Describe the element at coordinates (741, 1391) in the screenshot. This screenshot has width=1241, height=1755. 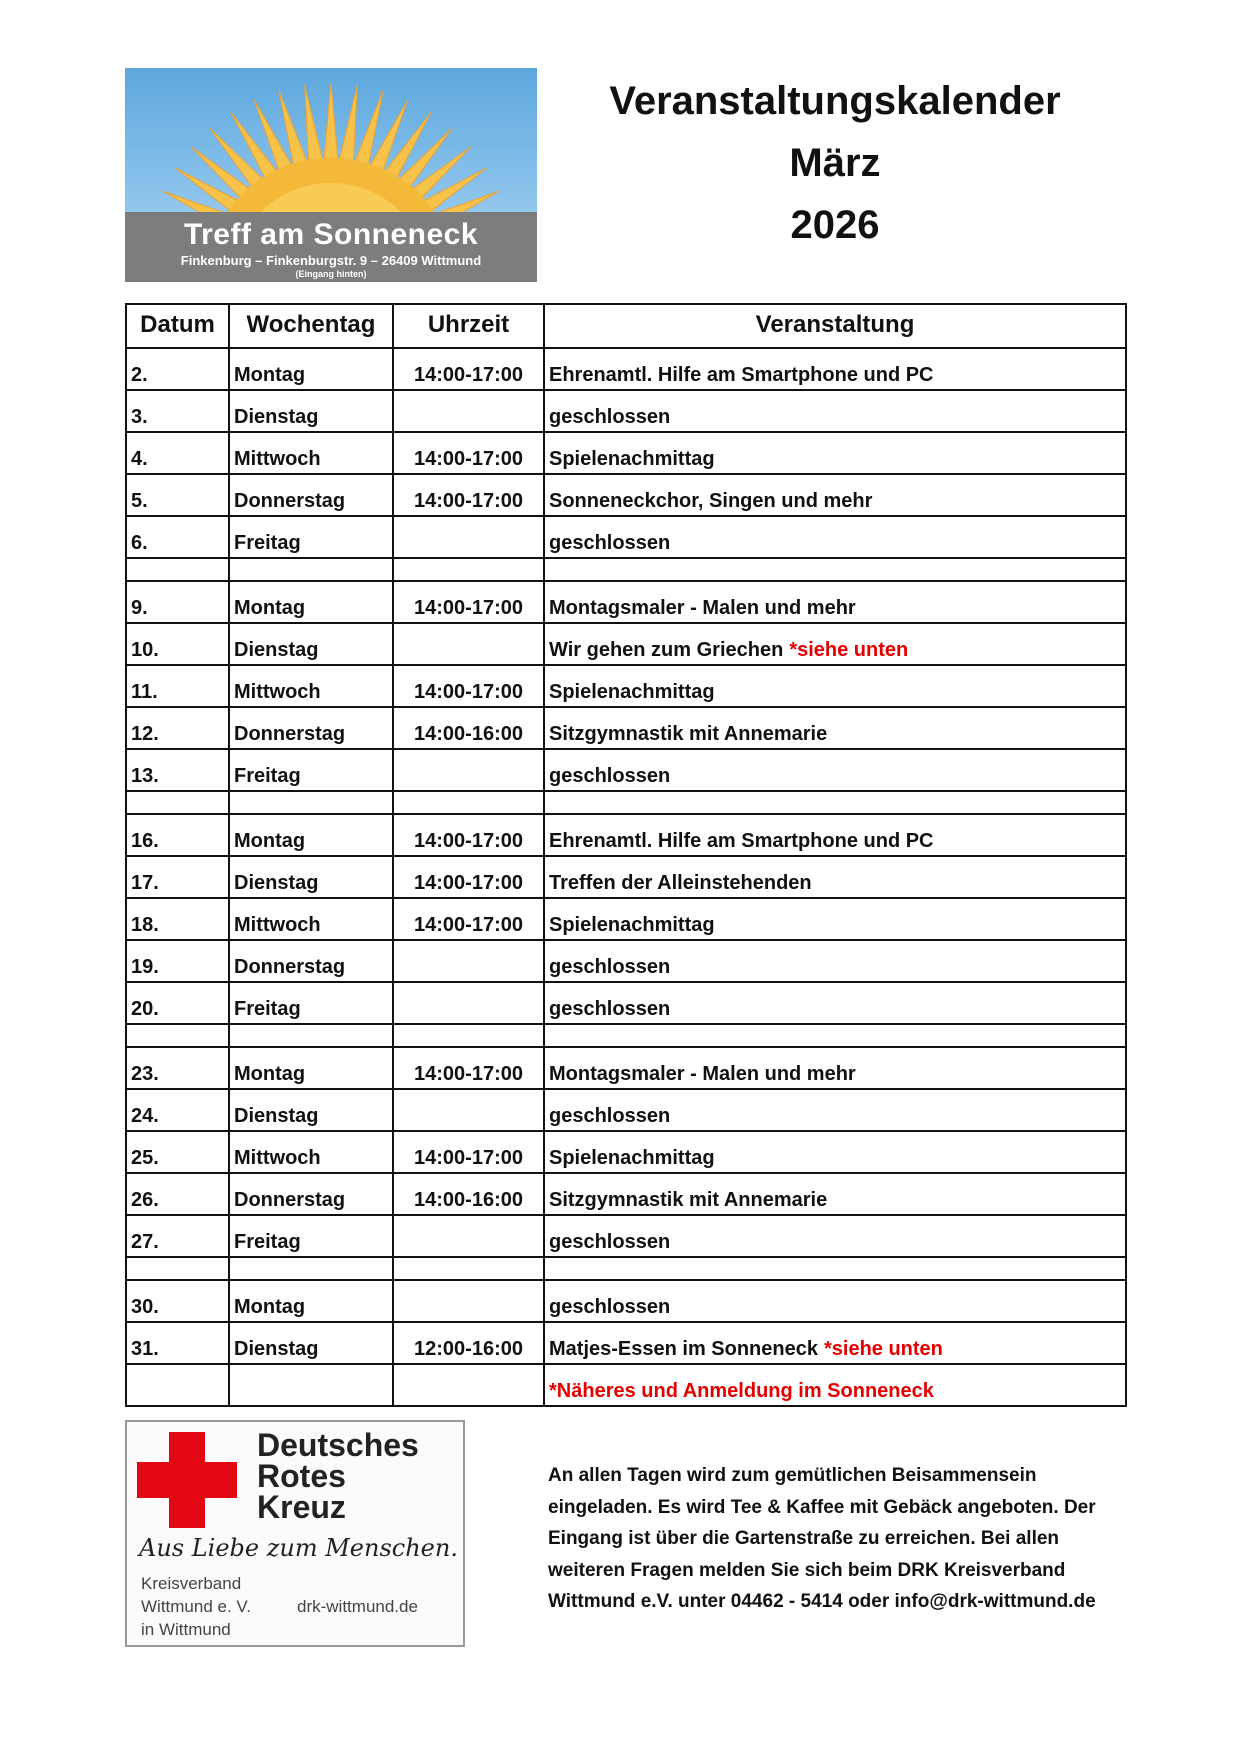
I see `event-note: *Näheres und Anmeldung im Sonneneck` at that location.